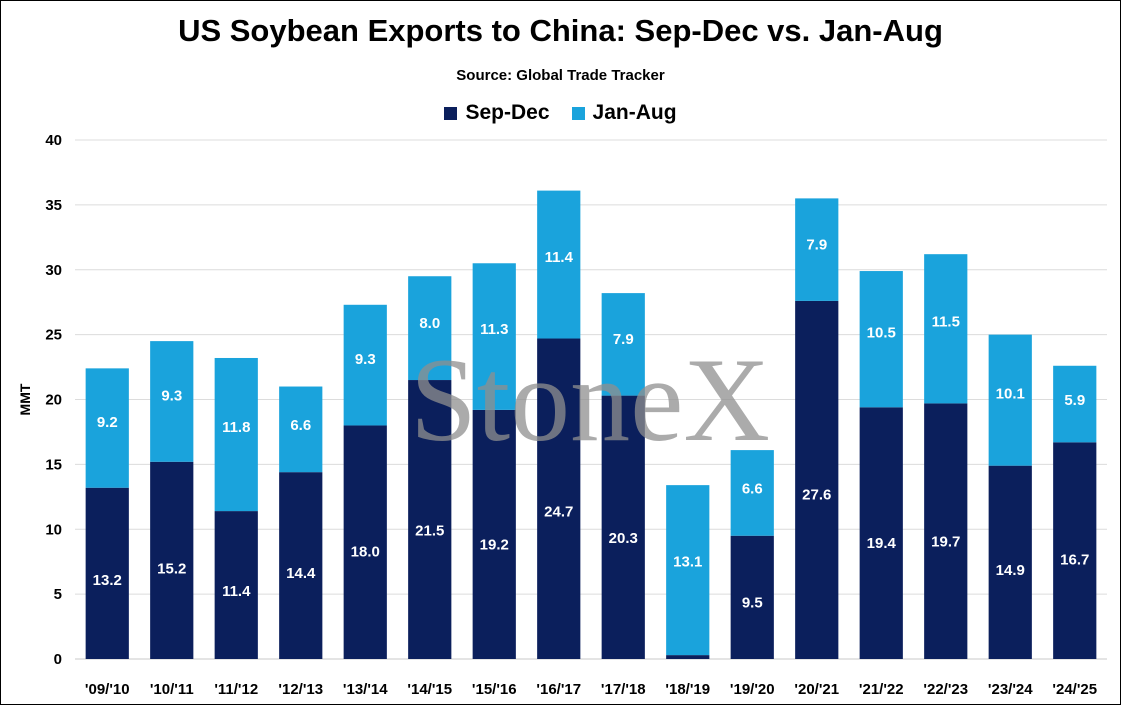 The height and width of the screenshot is (705, 1121). What do you see at coordinates (53, 205) in the screenshot?
I see `y-tick-label: 35` at bounding box center [53, 205].